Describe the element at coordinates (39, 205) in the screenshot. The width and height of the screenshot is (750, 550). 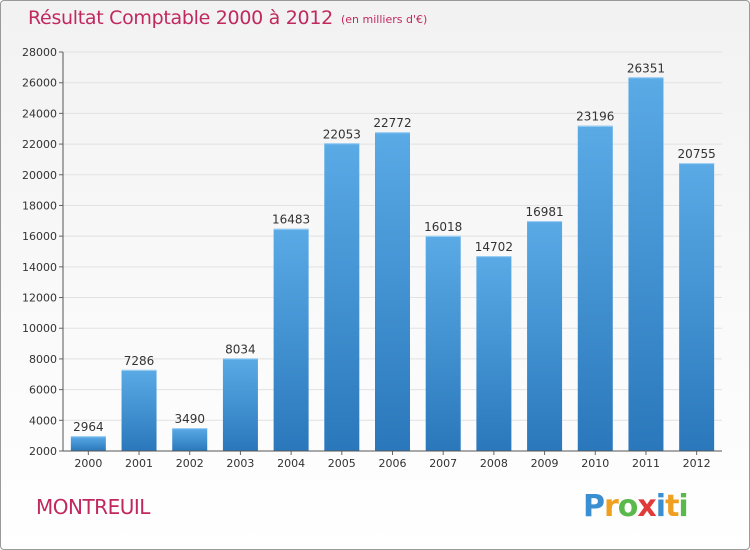
I see `y-tick-label: 18000` at that location.